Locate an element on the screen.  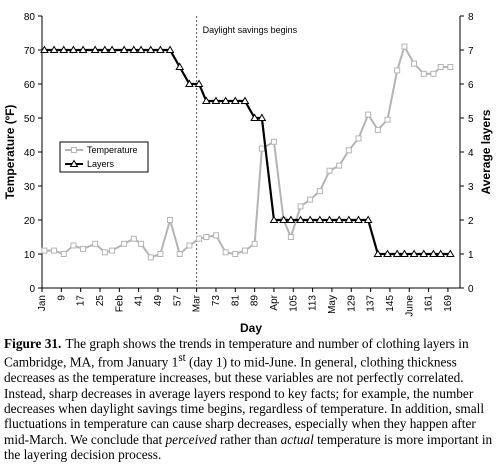
y-tick-label: 80 is located at coordinates (30, 17).